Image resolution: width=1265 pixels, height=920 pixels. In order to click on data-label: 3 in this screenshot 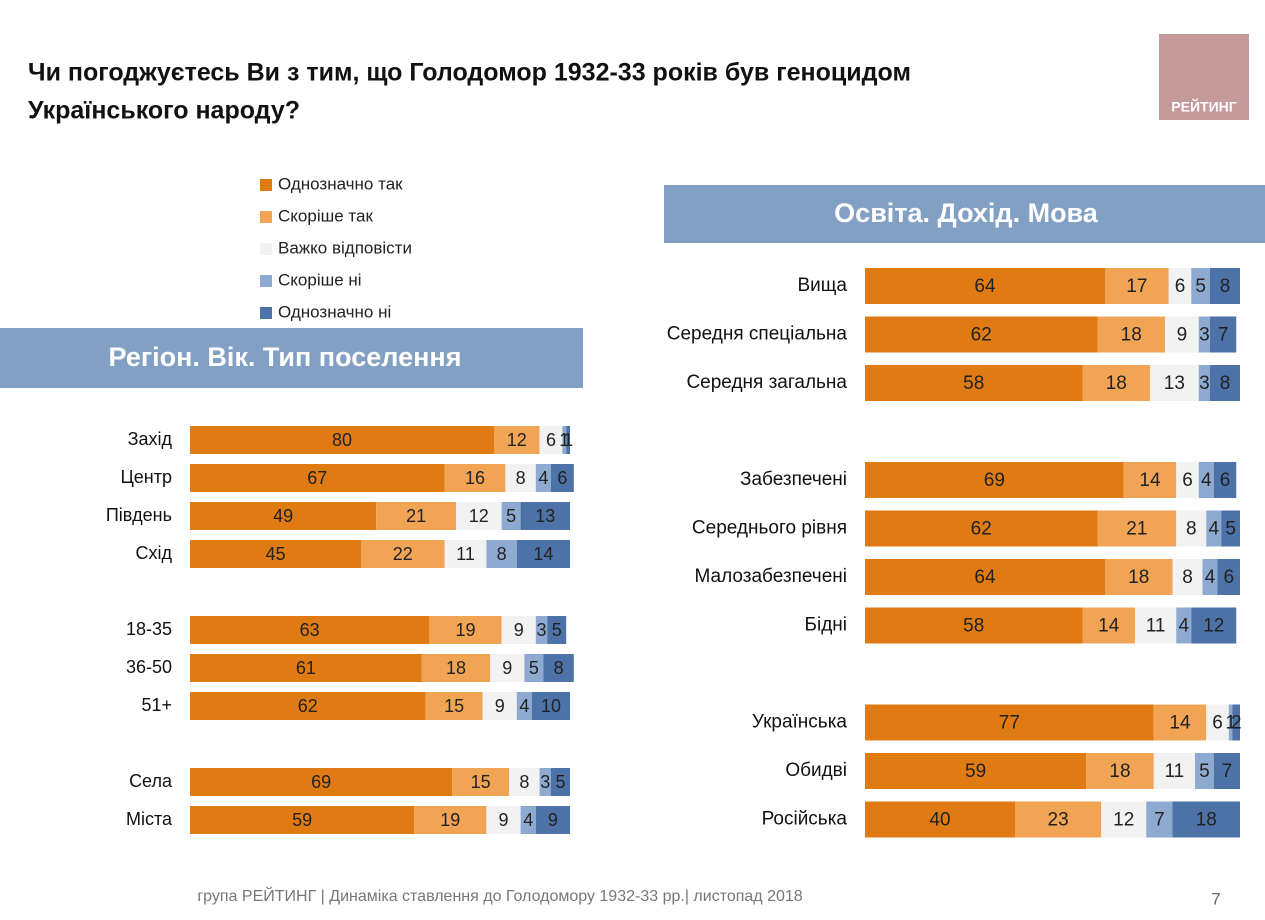, I will do `click(545, 782)`.